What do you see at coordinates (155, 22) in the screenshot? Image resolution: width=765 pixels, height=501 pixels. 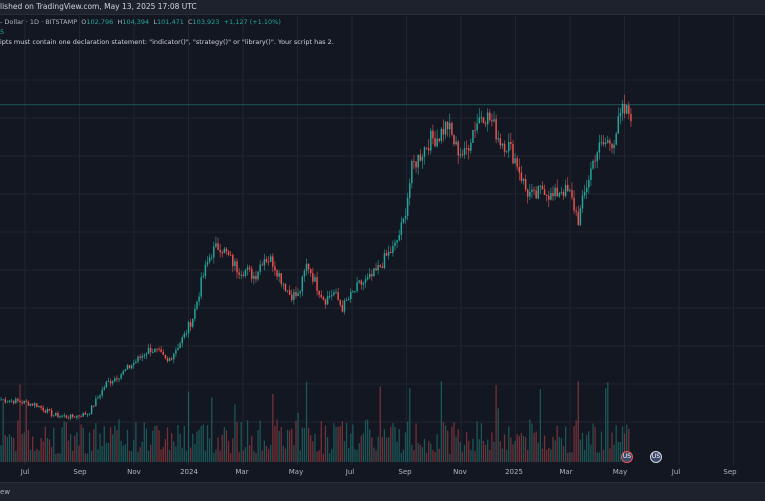 I see `low-label: L` at bounding box center [155, 22].